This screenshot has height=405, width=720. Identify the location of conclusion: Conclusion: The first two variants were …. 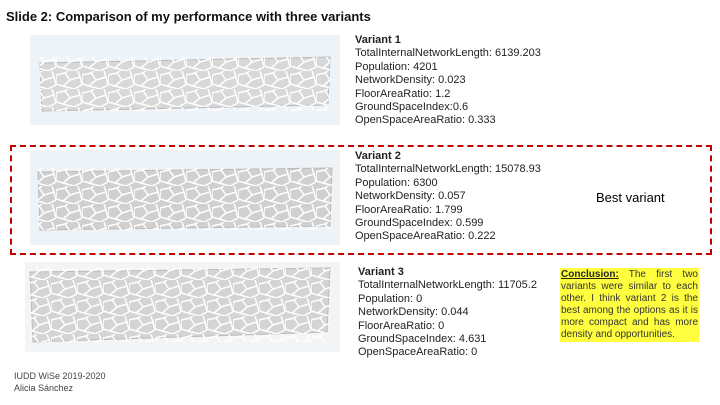
(629, 305).